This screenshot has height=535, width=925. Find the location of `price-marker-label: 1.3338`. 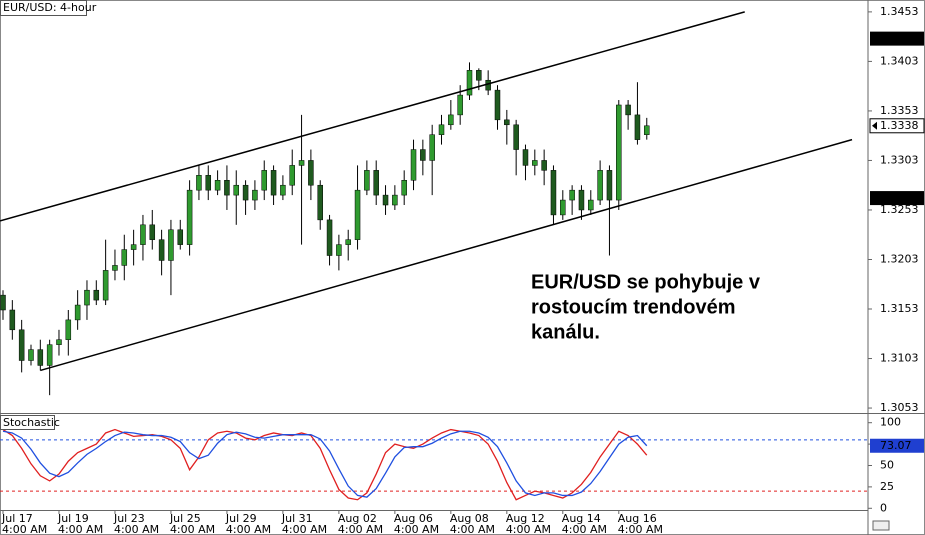

price-marker-label: 1.3338 is located at coordinates (899, 125).